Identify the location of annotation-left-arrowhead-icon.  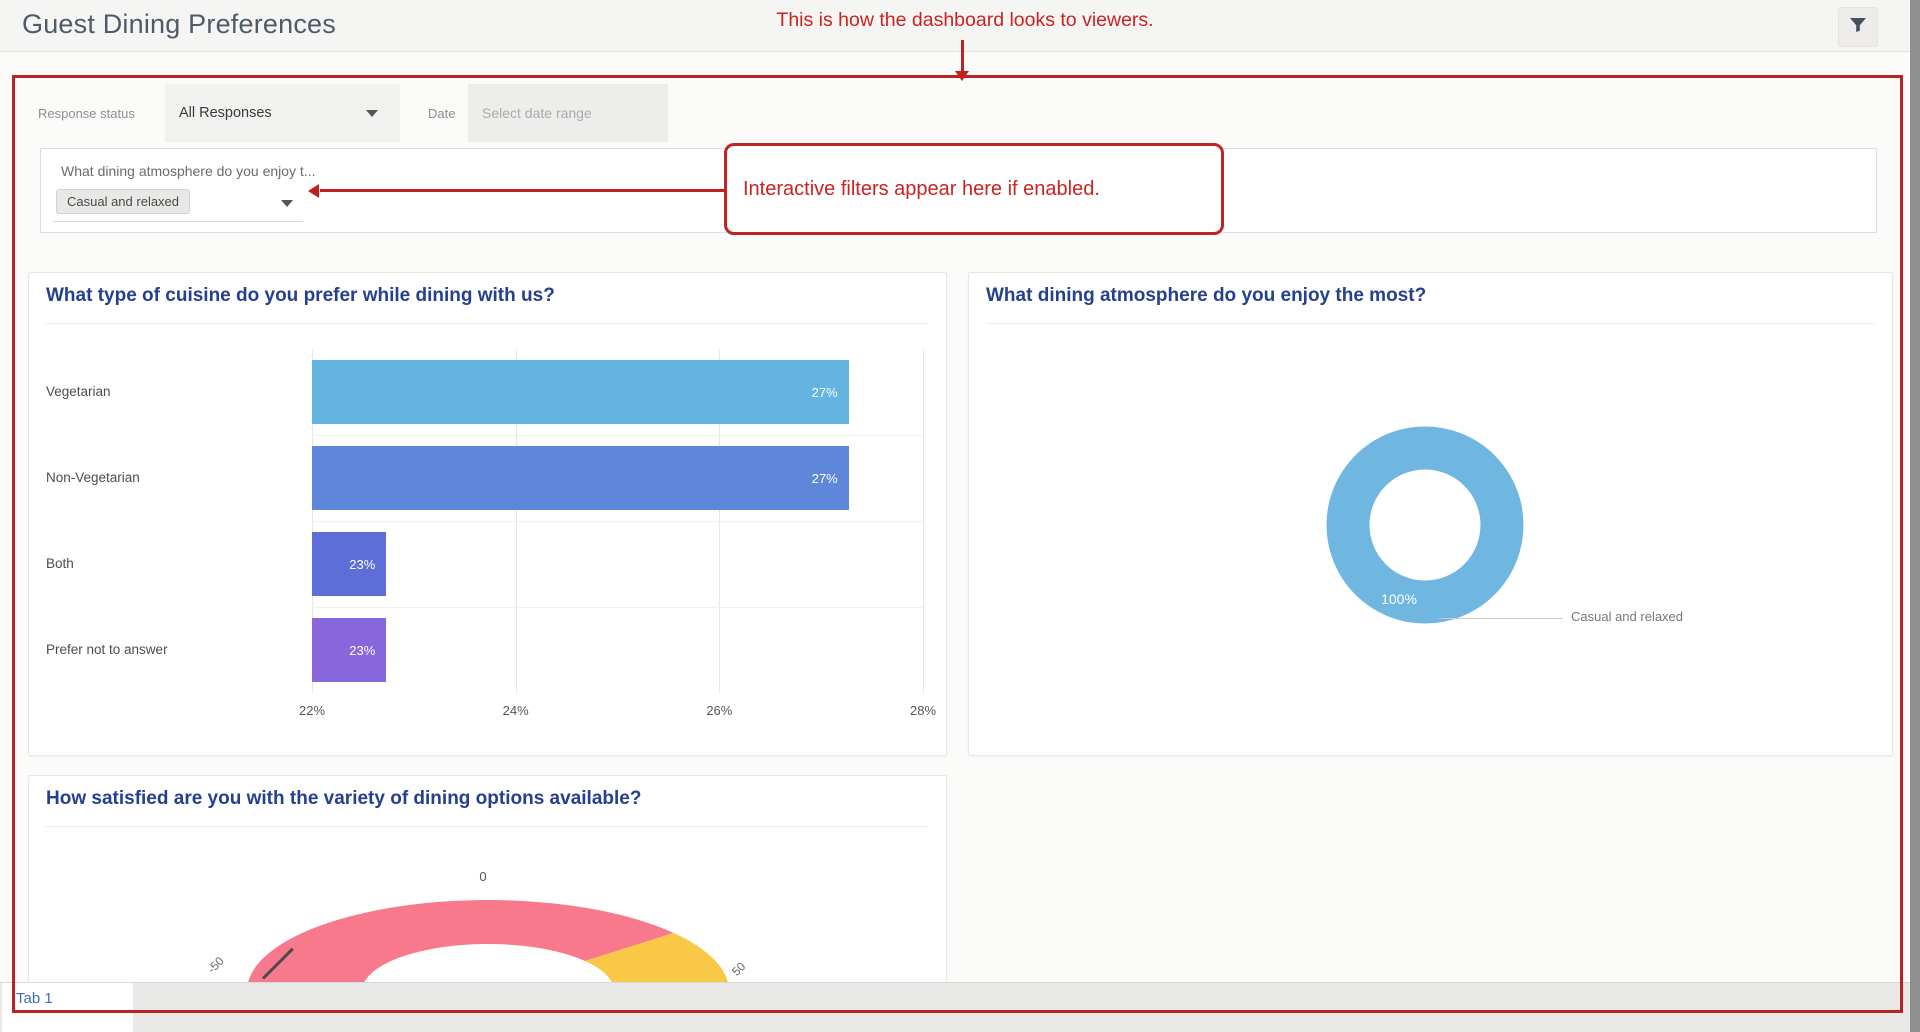
(313, 191).